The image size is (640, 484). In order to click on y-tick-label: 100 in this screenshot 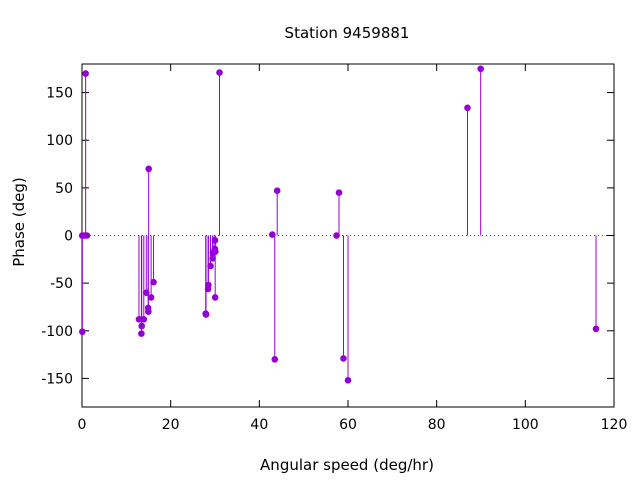, I will do `click(59, 141)`.